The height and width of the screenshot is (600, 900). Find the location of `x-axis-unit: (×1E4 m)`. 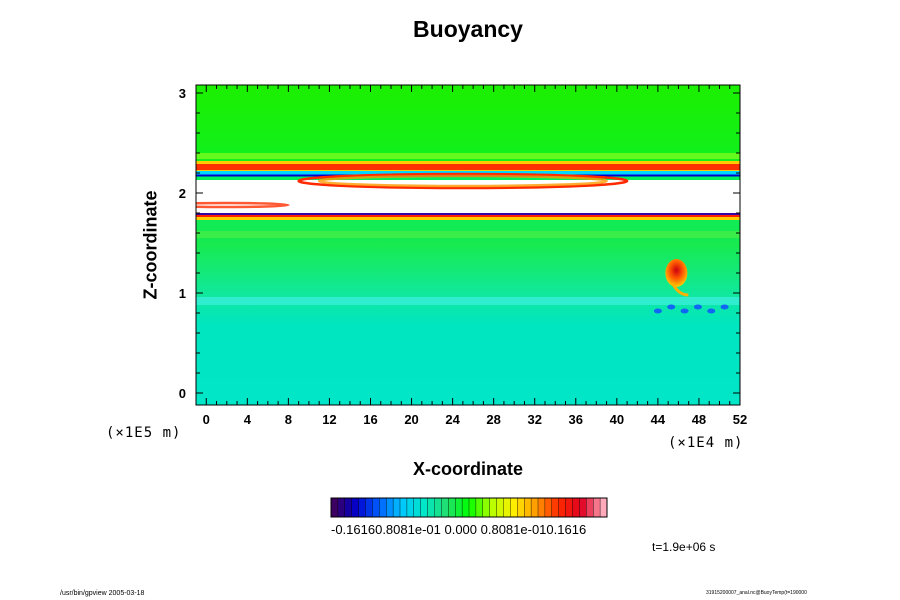

x-axis-unit: (×1E4 m) is located at coordinates (706, 443).